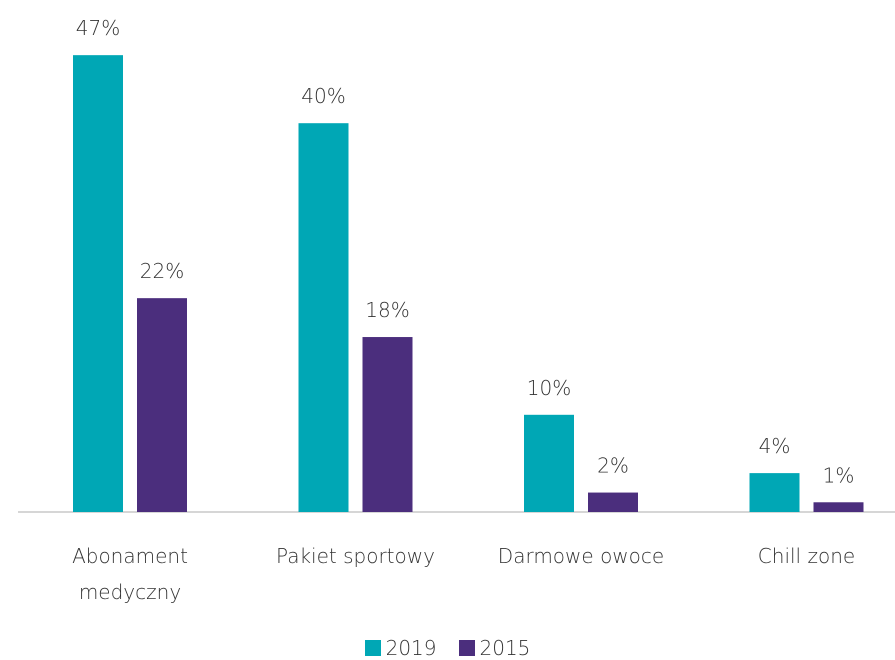  Describe the element at coordinates (839, 475) in the screenshot. I see `data-label: 1%` at that location.